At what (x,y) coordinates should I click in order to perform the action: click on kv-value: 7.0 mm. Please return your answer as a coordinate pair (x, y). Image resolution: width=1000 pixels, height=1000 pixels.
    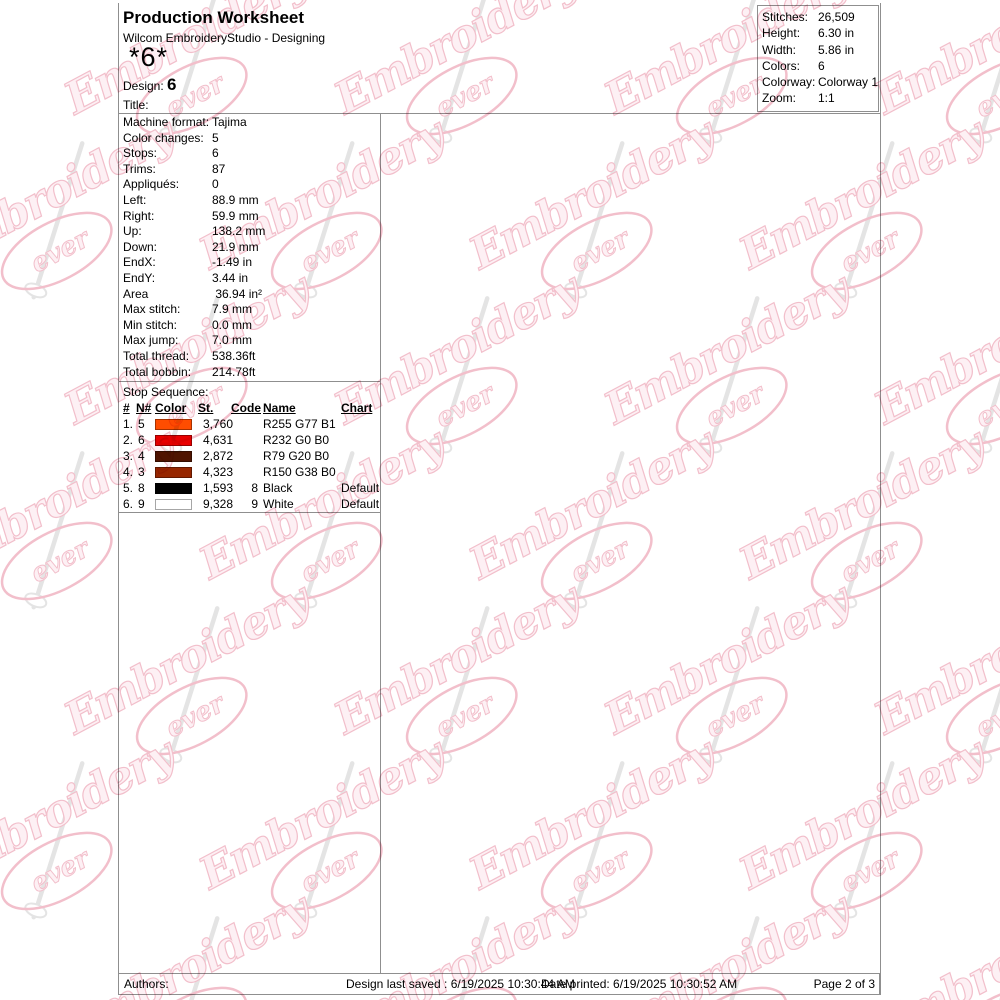
    Looking at the image, I should click on (232, 341).